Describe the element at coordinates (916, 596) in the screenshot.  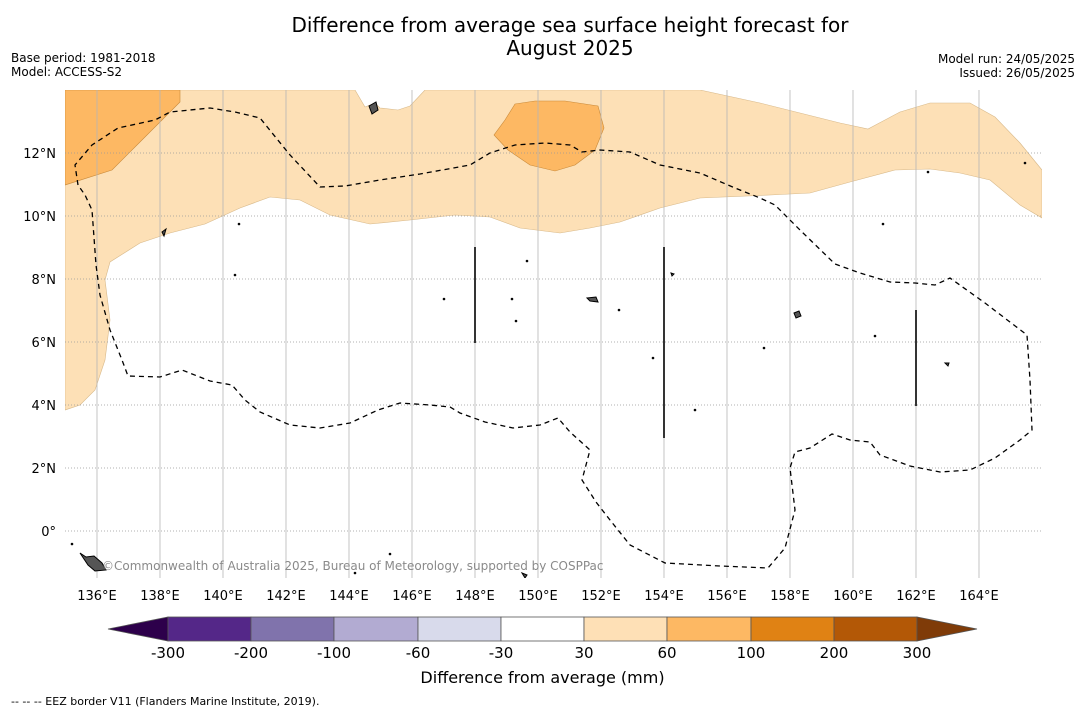
I see `lon-label-162E: 162°E` at that location.